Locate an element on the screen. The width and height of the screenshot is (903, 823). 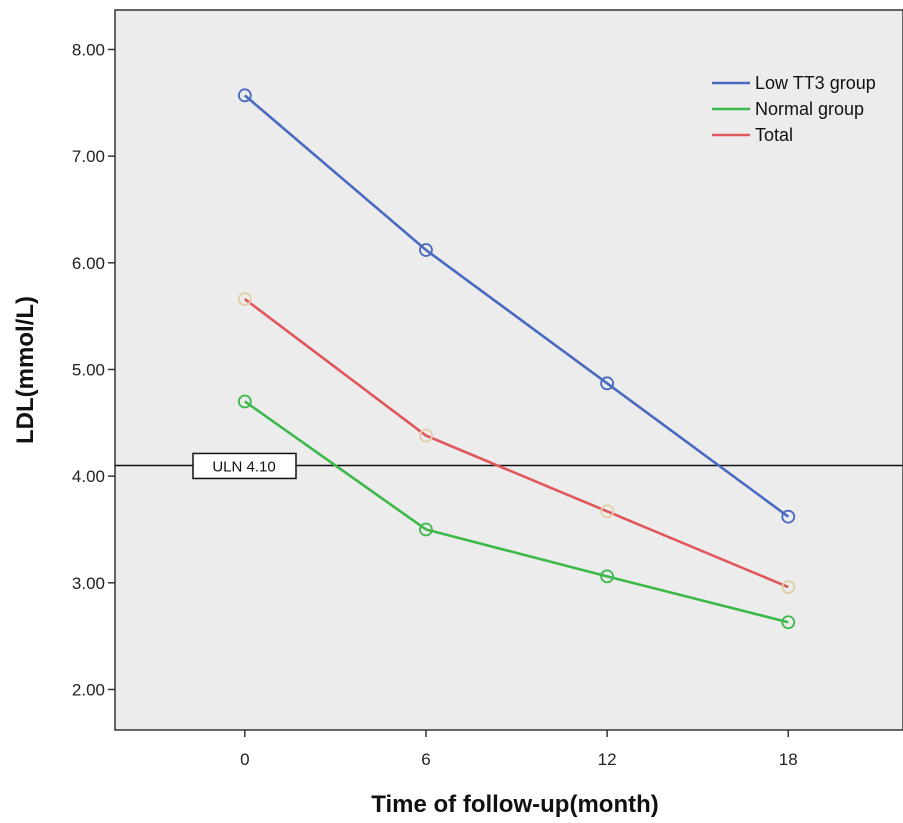
legend-entry: Low TT3 group is located at coordinates (815, 83).